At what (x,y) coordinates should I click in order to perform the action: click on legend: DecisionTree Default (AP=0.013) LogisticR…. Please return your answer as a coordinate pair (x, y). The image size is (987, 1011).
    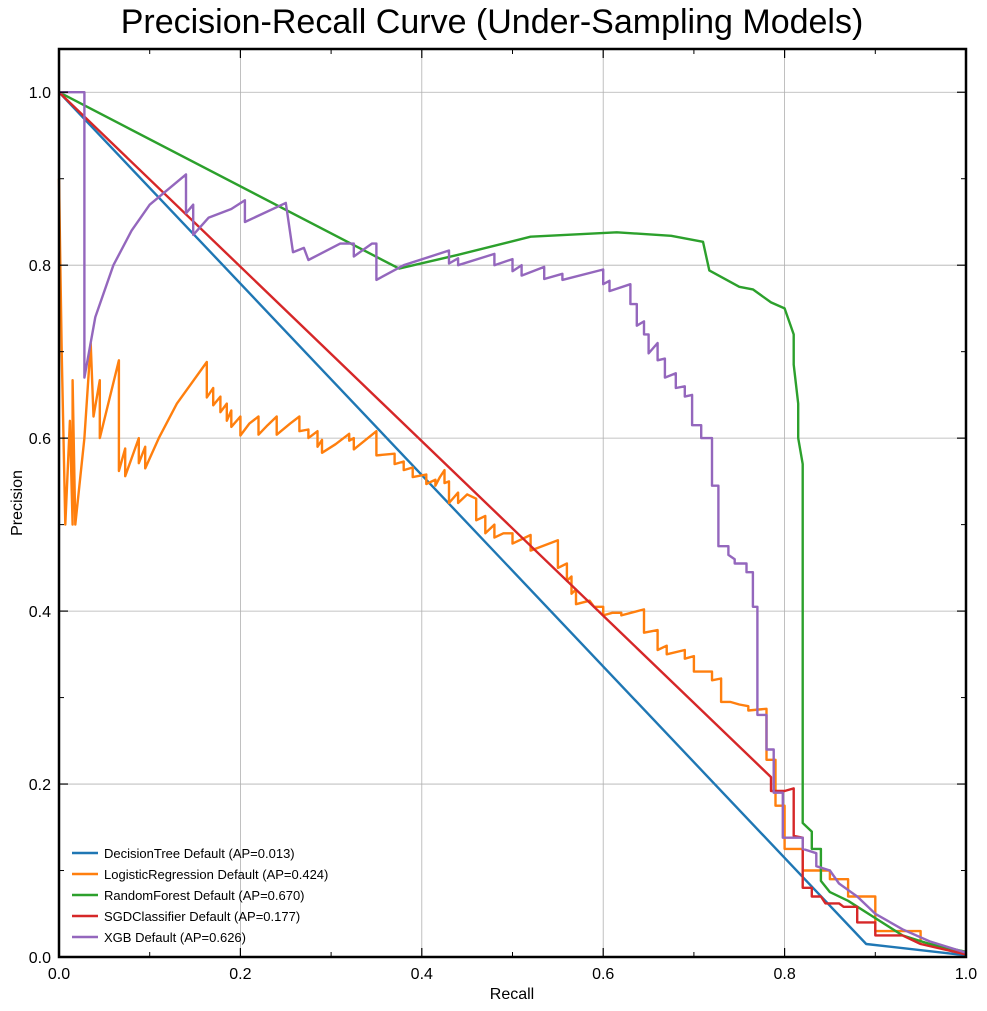
    Looking at the image, I should click on (200, 895).